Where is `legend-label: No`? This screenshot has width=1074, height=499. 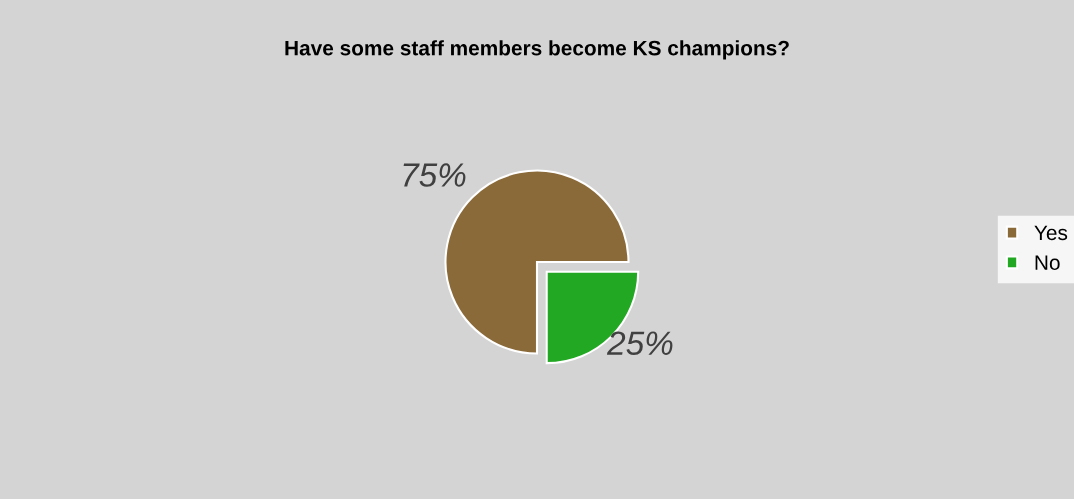 legend-label: No is located at coordinates (1047, 263).